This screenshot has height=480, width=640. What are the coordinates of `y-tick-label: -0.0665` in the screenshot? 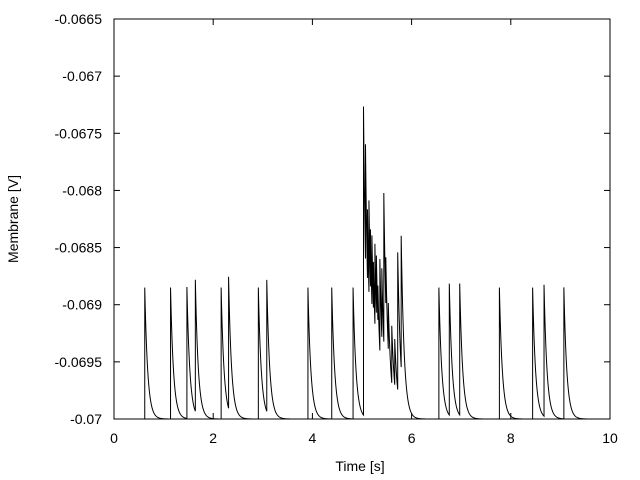 It's located at (79, 19).